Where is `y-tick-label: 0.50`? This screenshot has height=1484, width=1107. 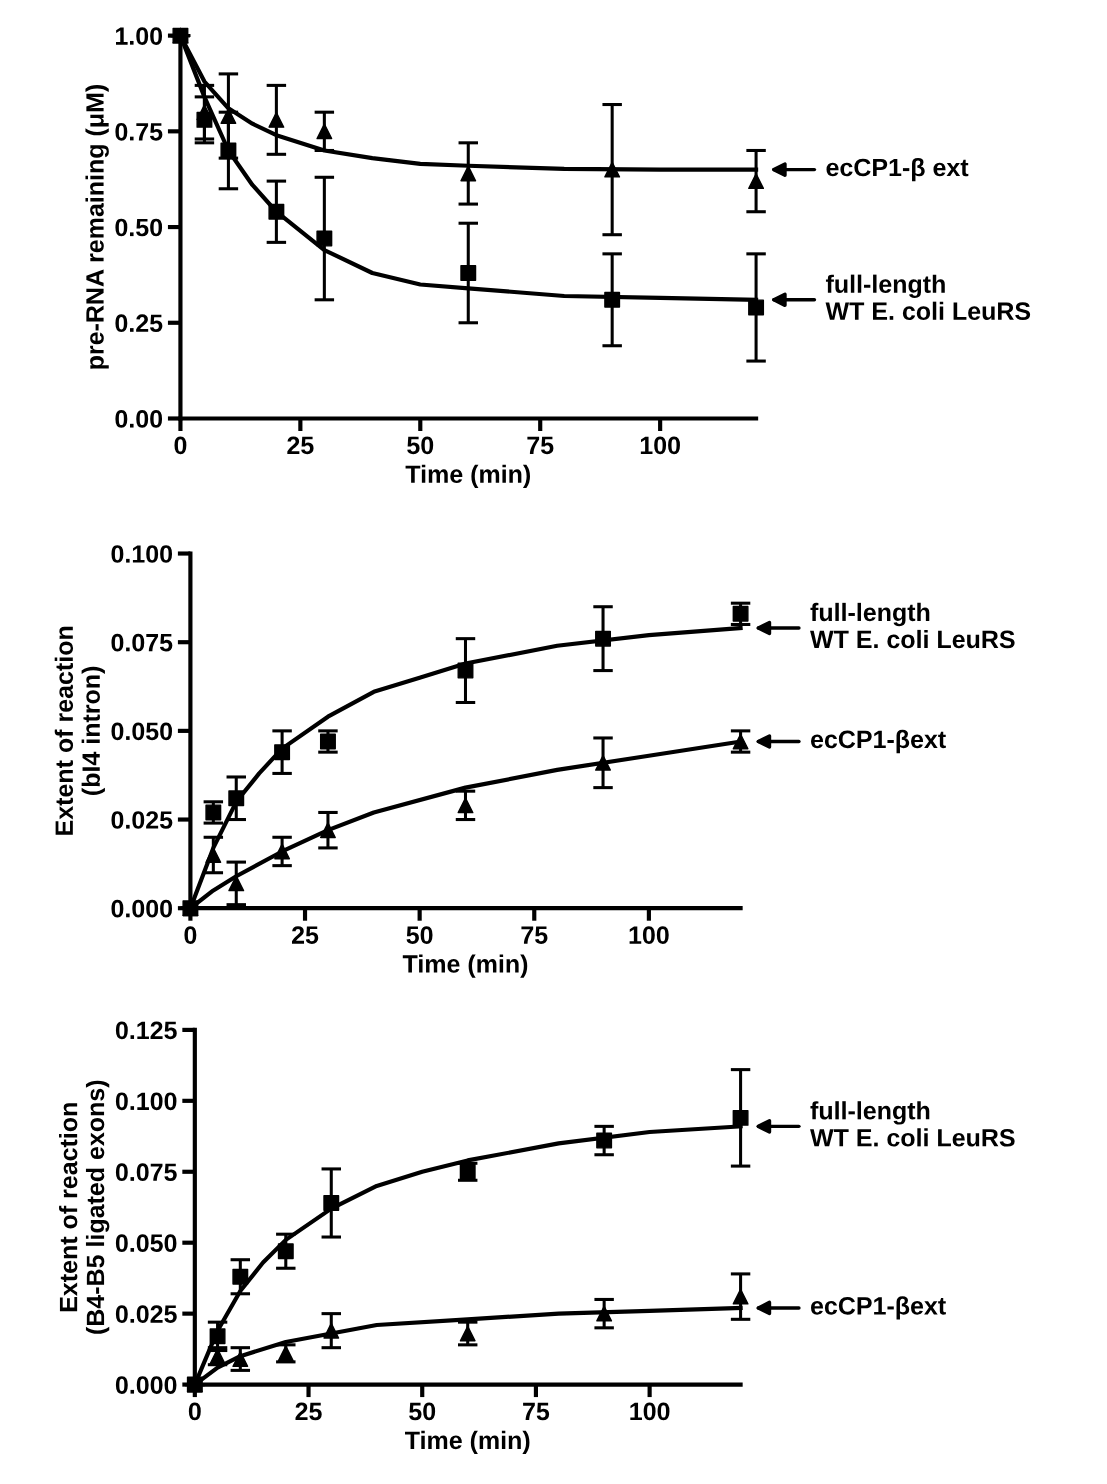 y-tick-label: 0.50 is located at coordinates (139, 227).